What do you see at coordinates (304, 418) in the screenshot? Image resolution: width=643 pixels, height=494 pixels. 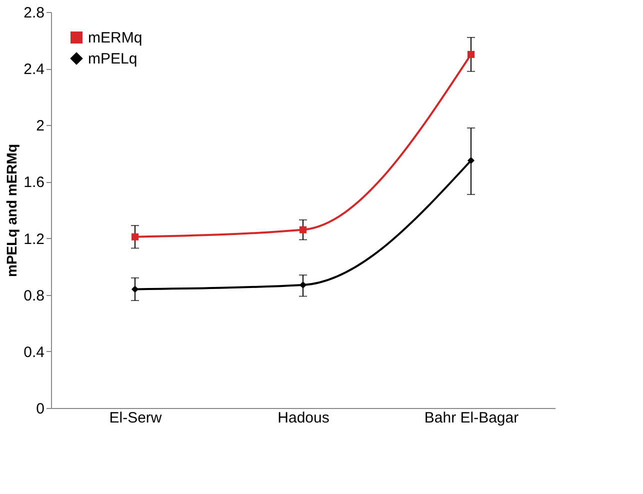 I see `x-tick-label: Hadous` at bounding box center [304, 418].